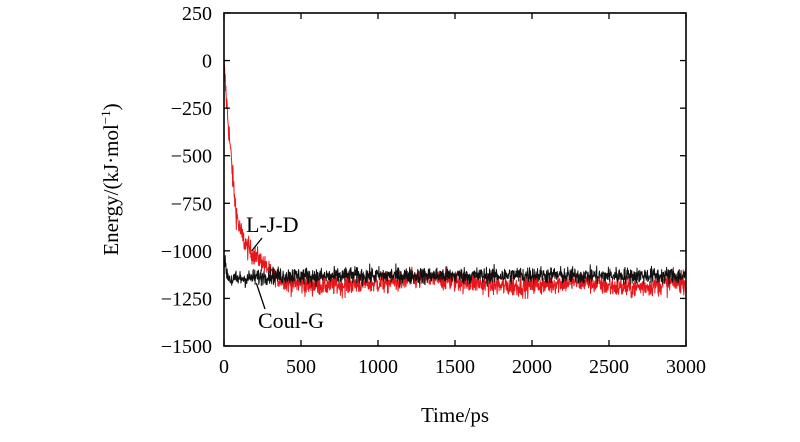 The image size is (800, 442). I want to click on y-tick-label: −1250, so click(186, 299).